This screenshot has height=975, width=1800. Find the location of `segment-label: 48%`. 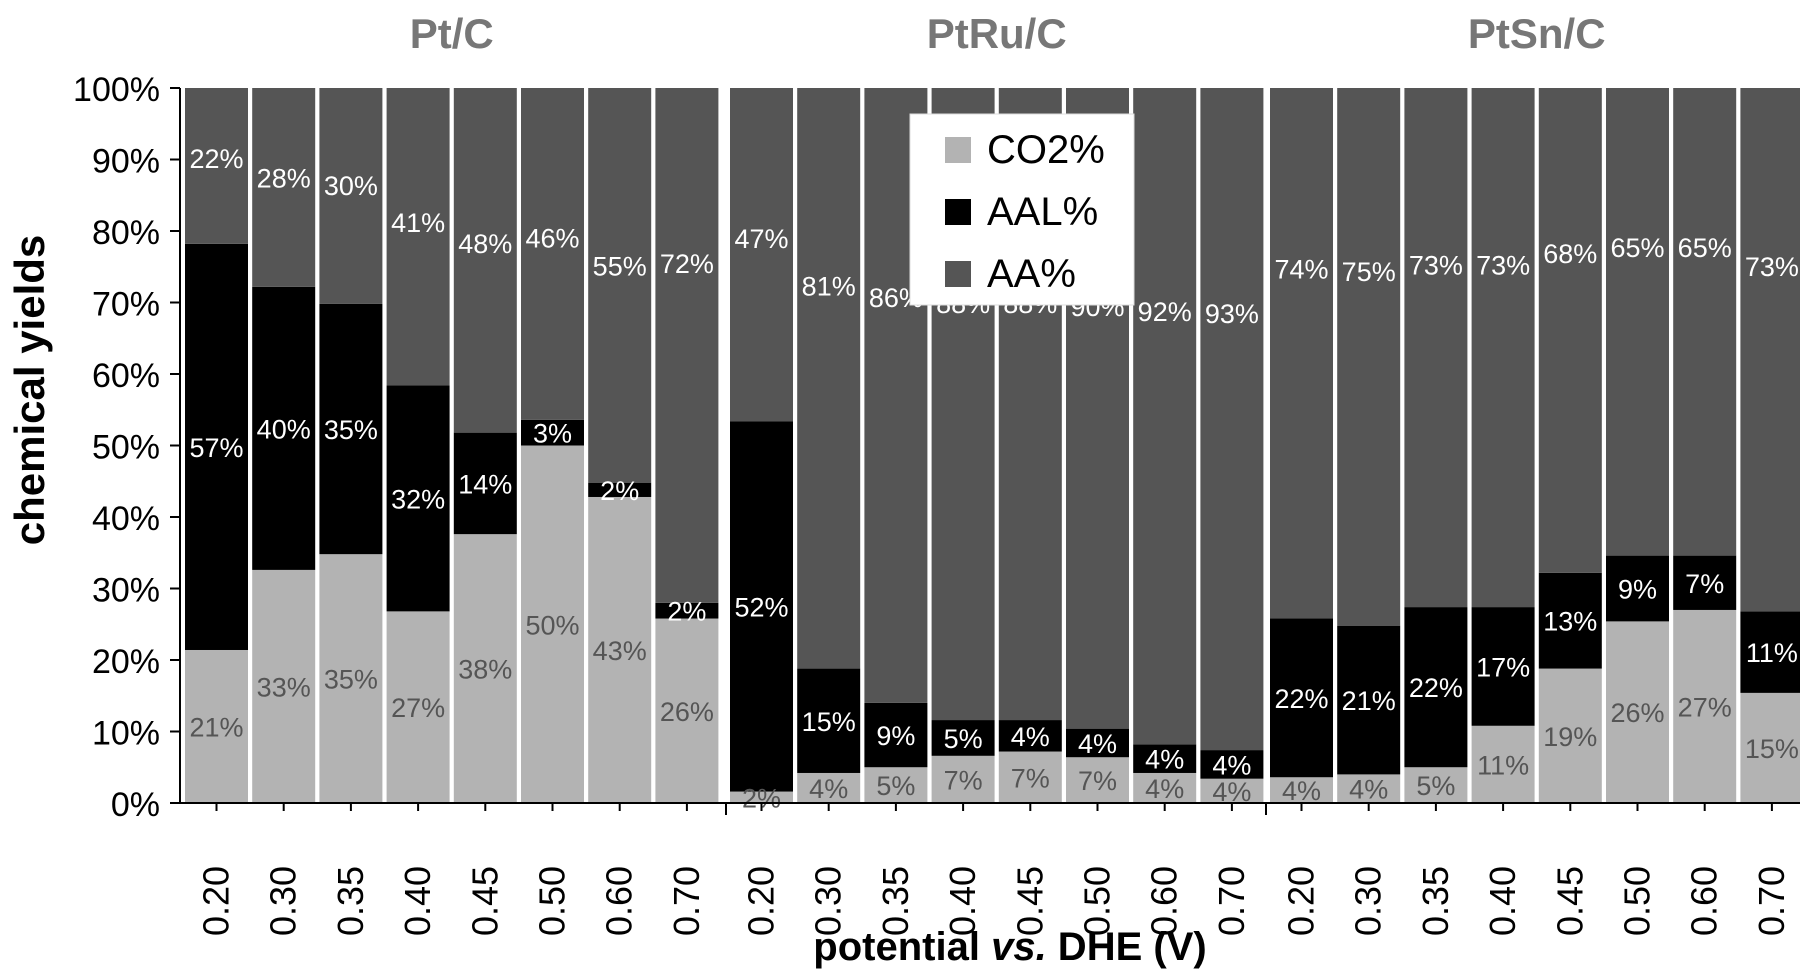

segment-label: 48% is located at coordinates (485, 244).